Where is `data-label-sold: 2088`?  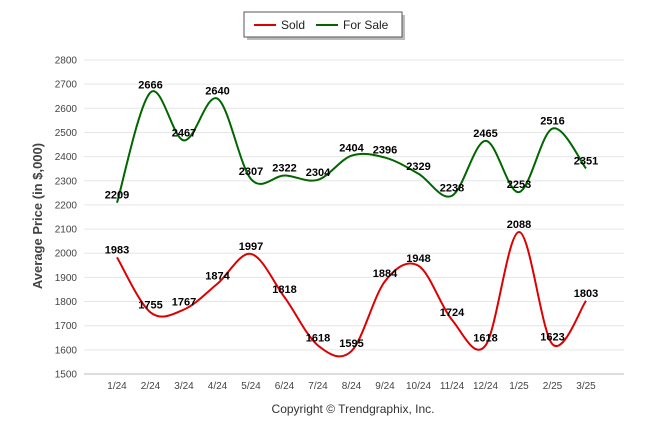
data-label-sold: 2088 is located at coordinates (519, 225).